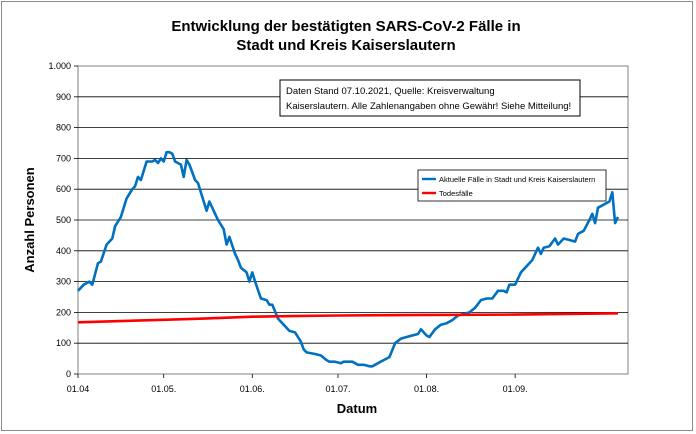  What do you see at coordinates (357, 408) in the screenshot?
I see `x-axis-title: Datum` at bounding box center [357, 408].